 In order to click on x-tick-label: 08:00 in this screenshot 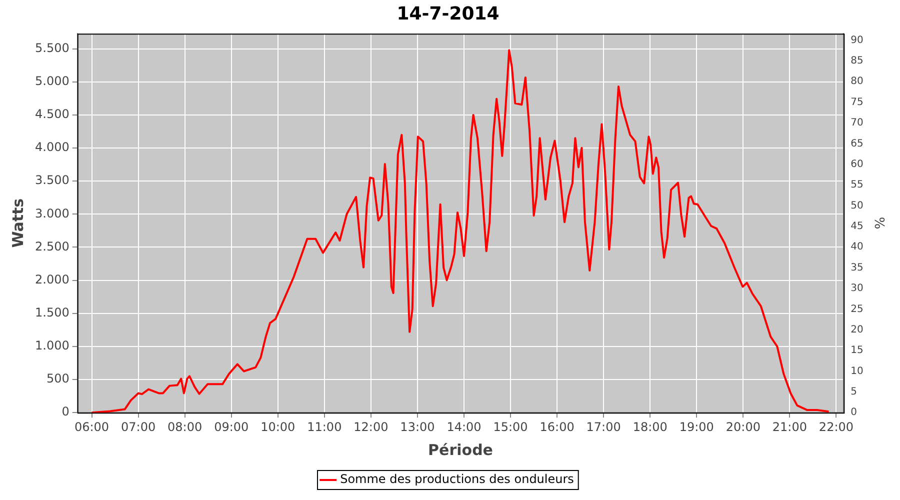, I will do `click(185, 427)`.